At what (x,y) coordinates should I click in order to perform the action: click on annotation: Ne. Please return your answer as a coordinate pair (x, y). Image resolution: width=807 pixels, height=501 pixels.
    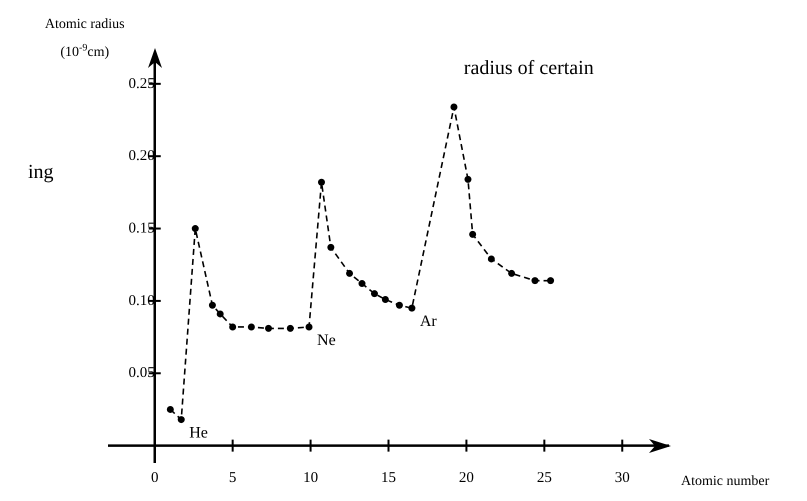
    Looking at the image, I should click on (326, 340).